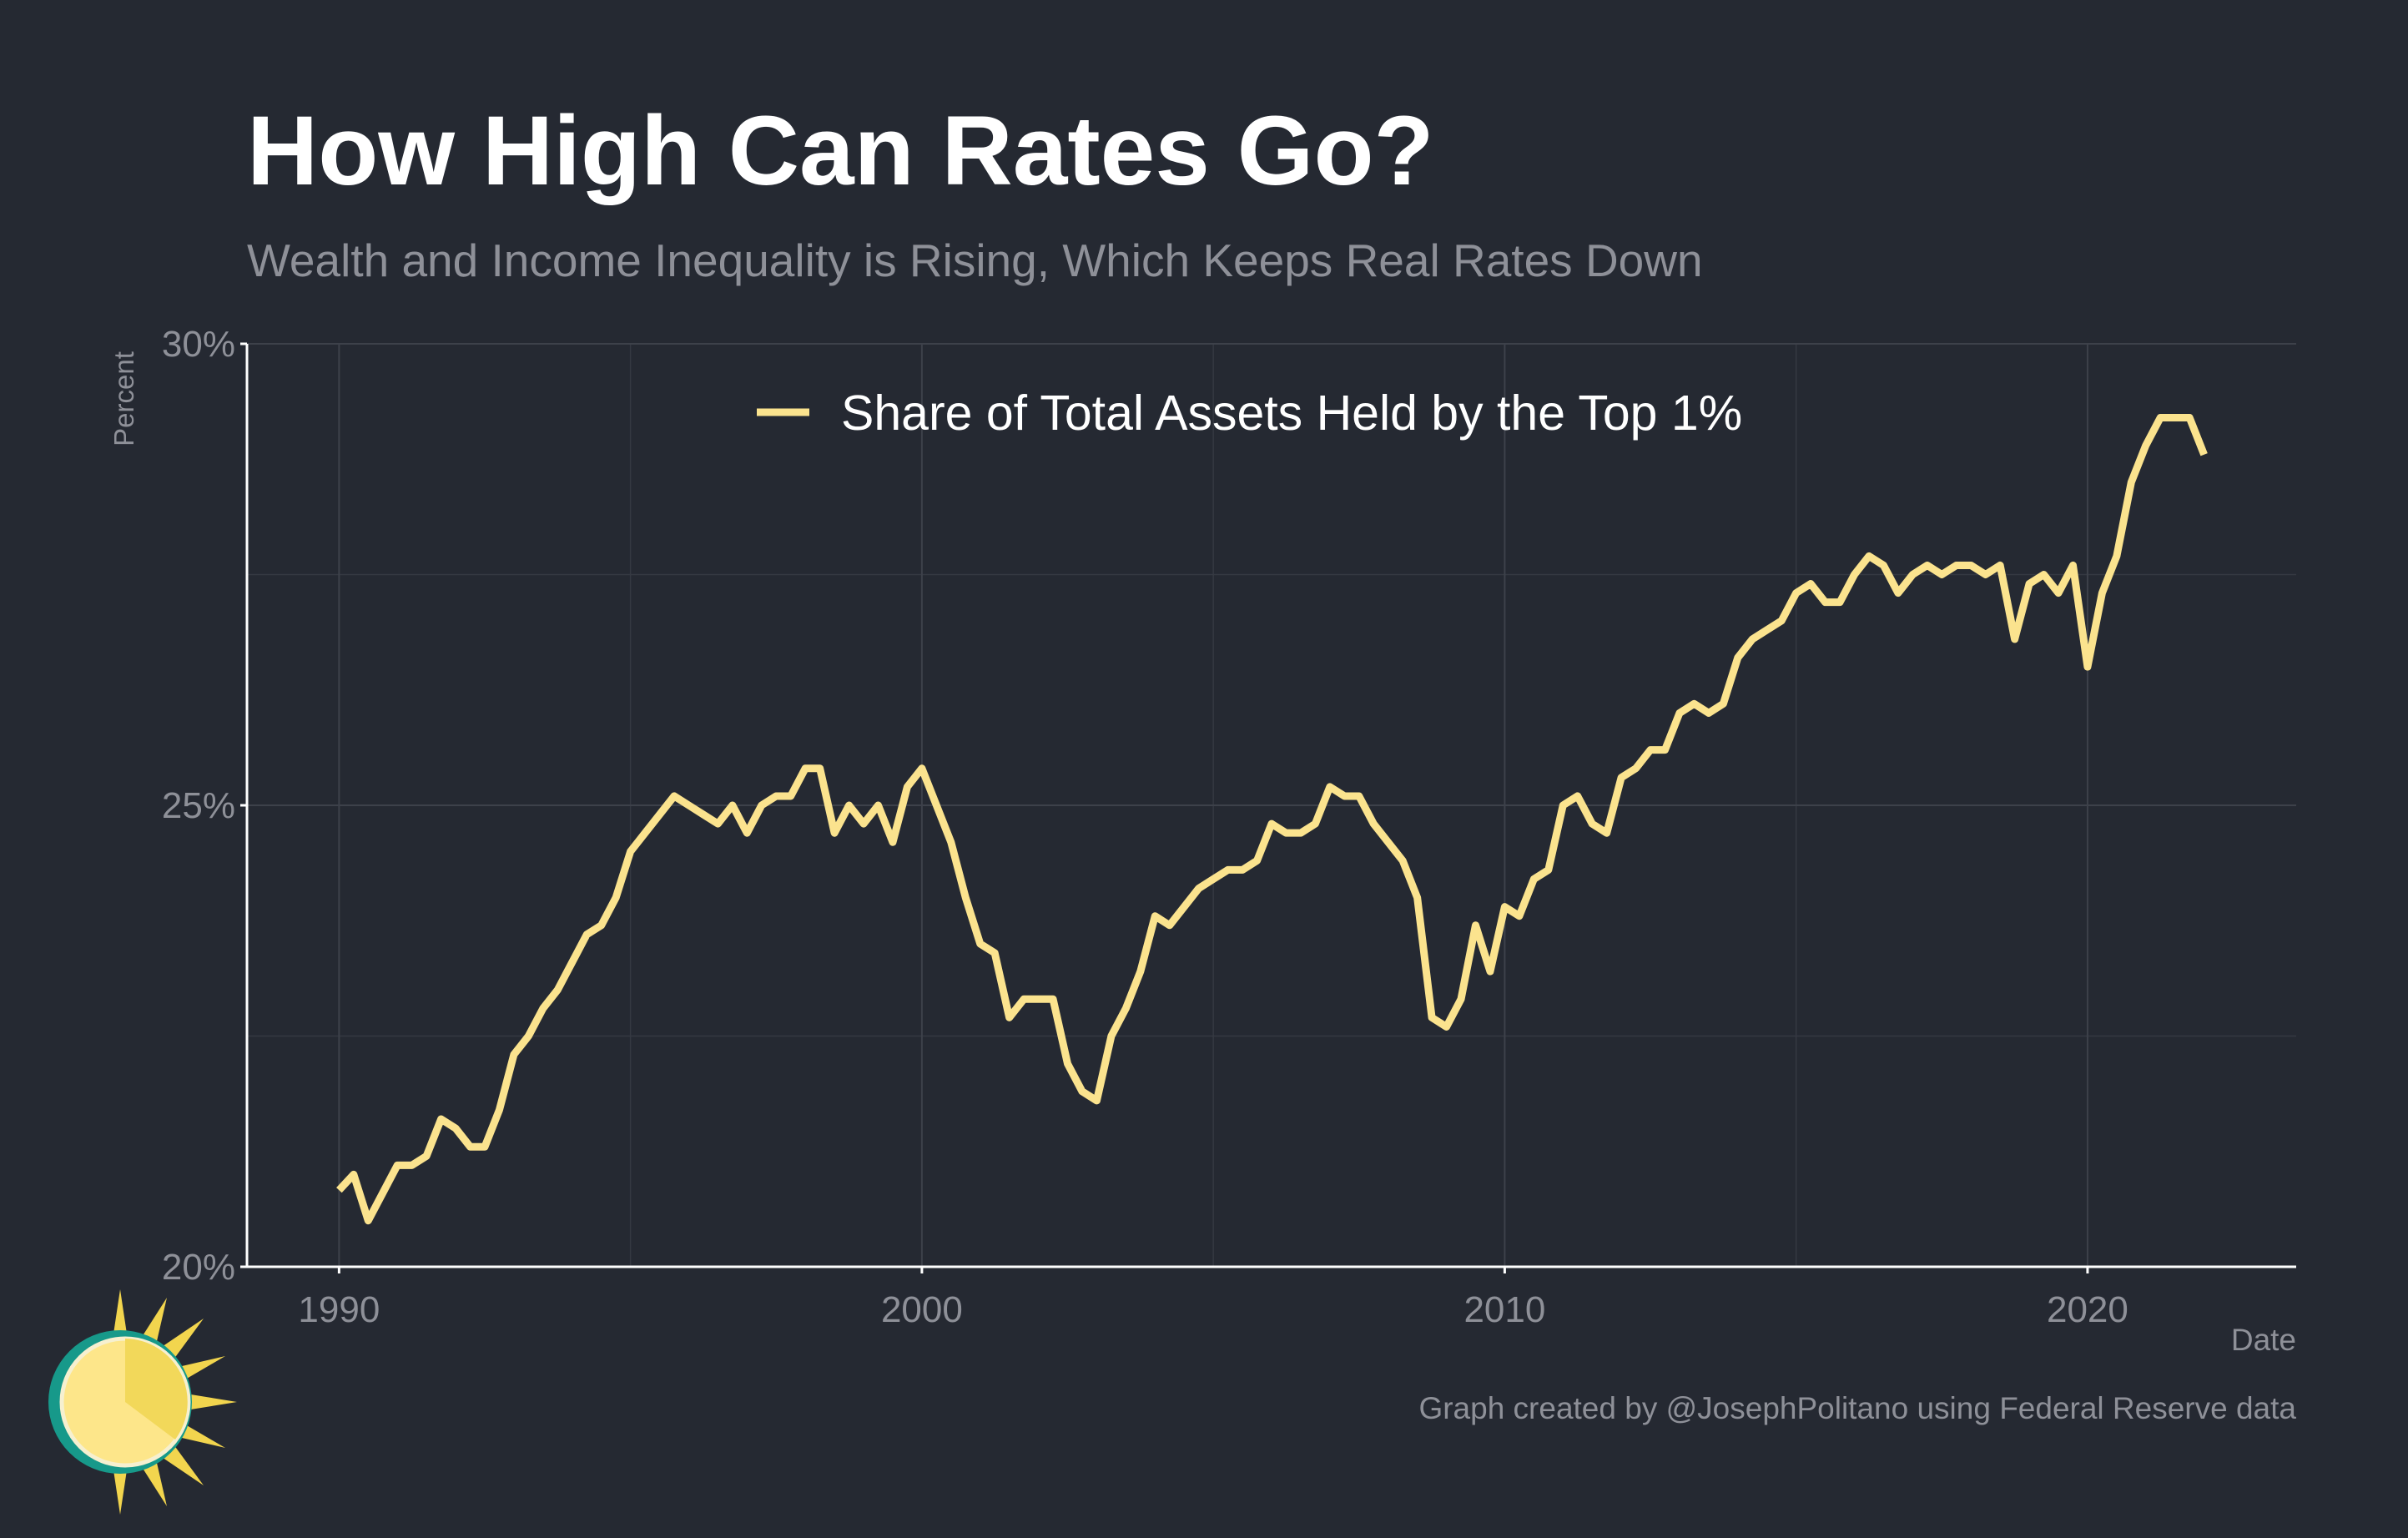 The width and height of the screenshot is (2408, 1538). I want to click on legend-label: Share of Total Assets Held by the Top 1%, so click(1291, 413).